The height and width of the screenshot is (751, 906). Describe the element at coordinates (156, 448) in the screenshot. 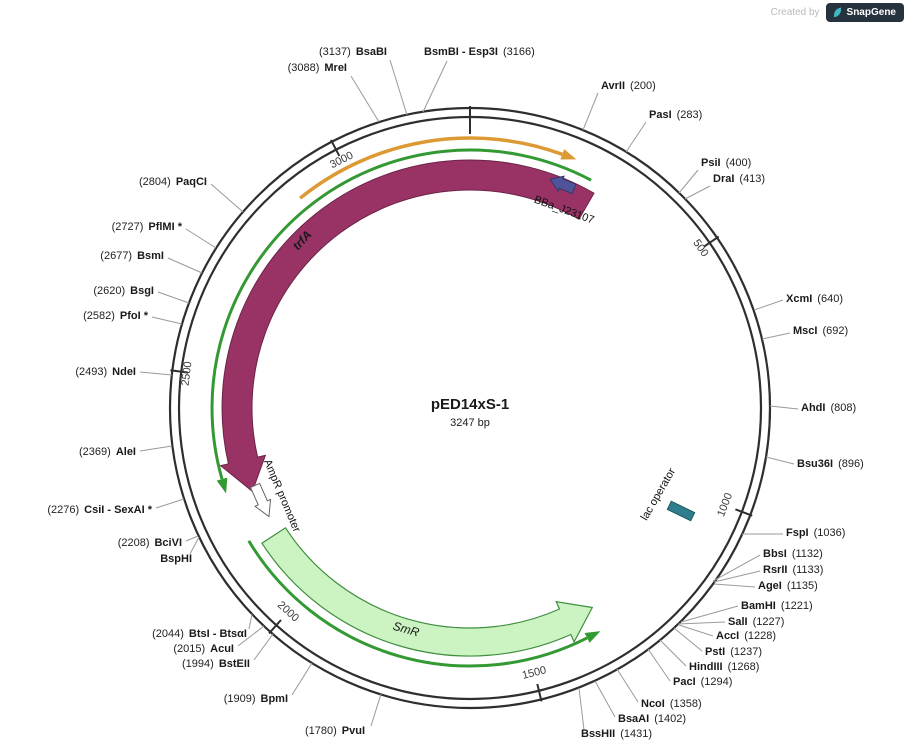

I see `enzyme-leader-alei` at that location.